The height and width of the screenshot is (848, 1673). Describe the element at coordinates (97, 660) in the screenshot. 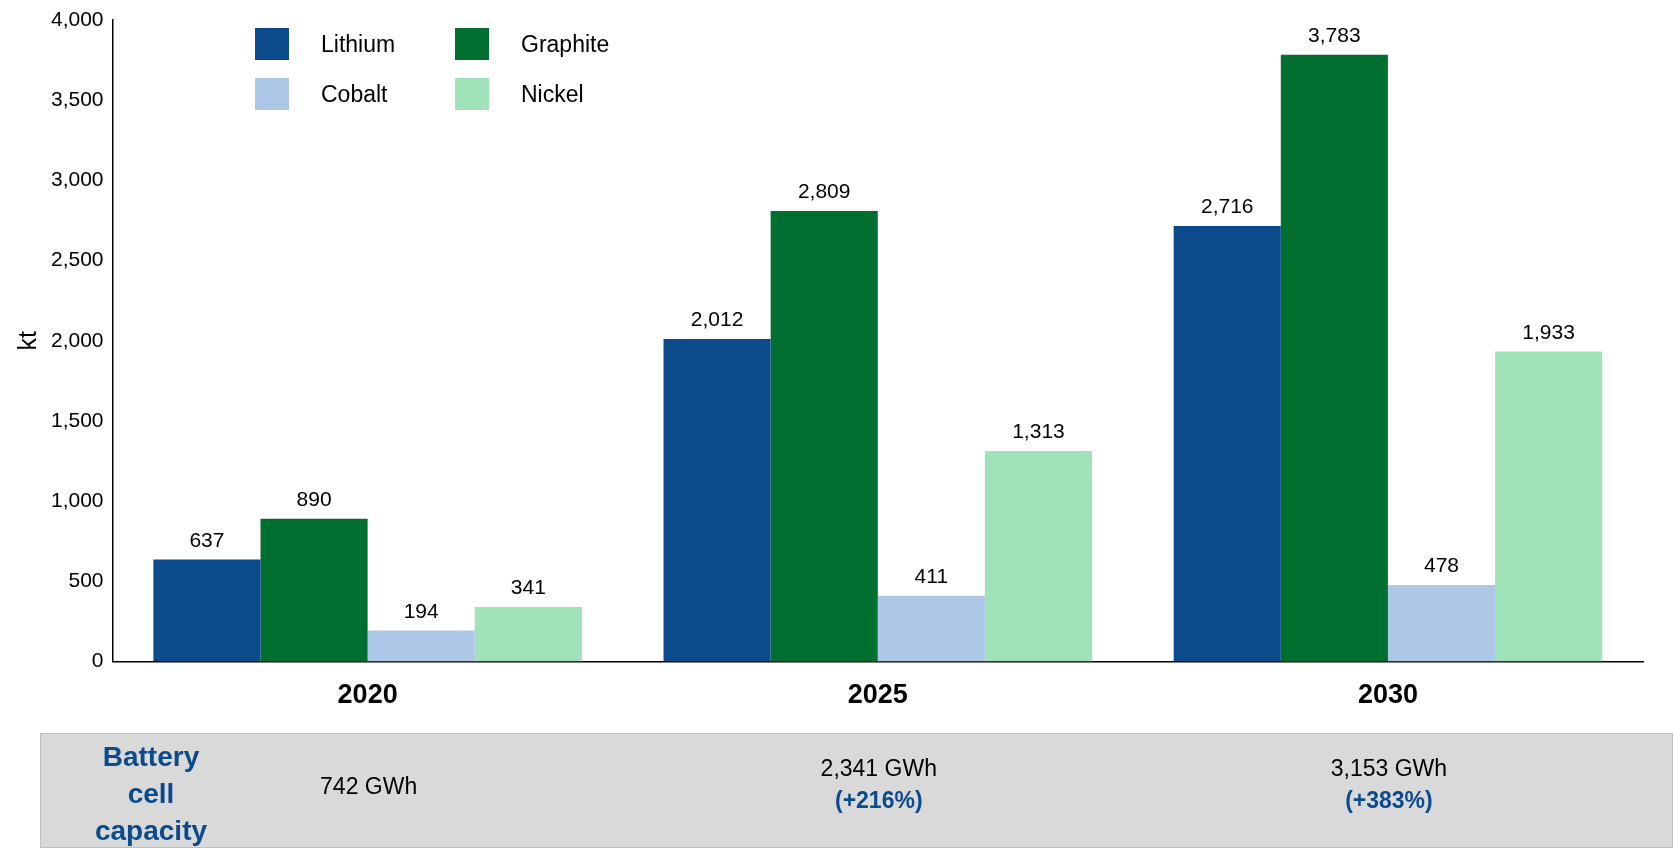

I see `y-tick-label: 0` at that location.